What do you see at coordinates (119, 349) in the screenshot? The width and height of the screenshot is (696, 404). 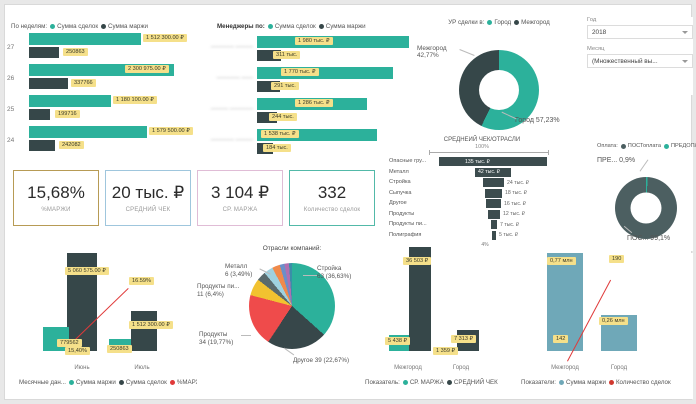 I see `data-label-margin-july: 250863` at bounding box center [119, 349].